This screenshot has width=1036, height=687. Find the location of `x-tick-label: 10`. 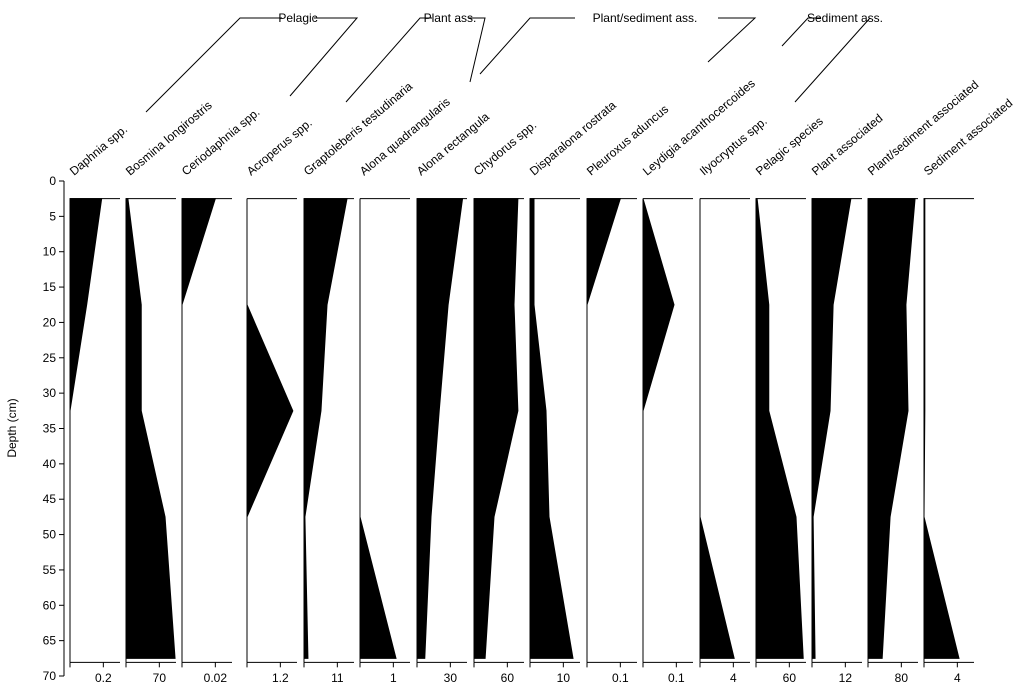

x-tick-label: 10 is located at coordinates (564, 678).